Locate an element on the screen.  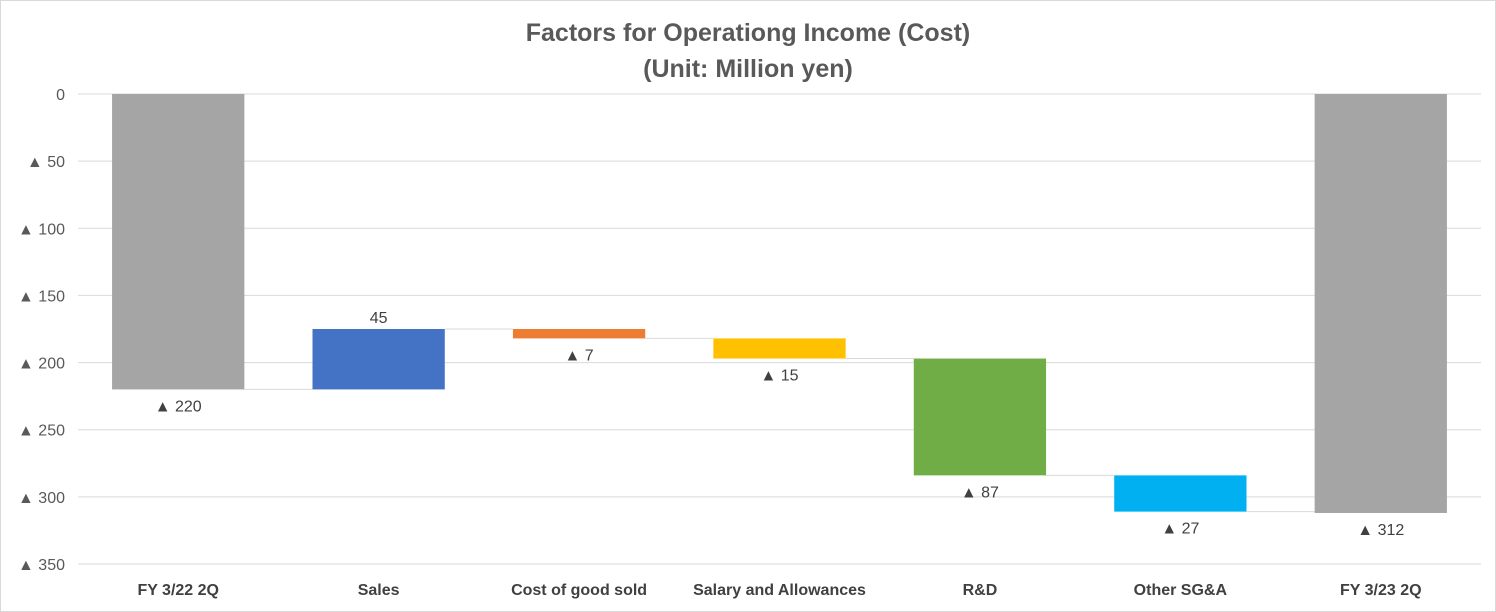
data-label: 45 is located at coordinates (379, 318).